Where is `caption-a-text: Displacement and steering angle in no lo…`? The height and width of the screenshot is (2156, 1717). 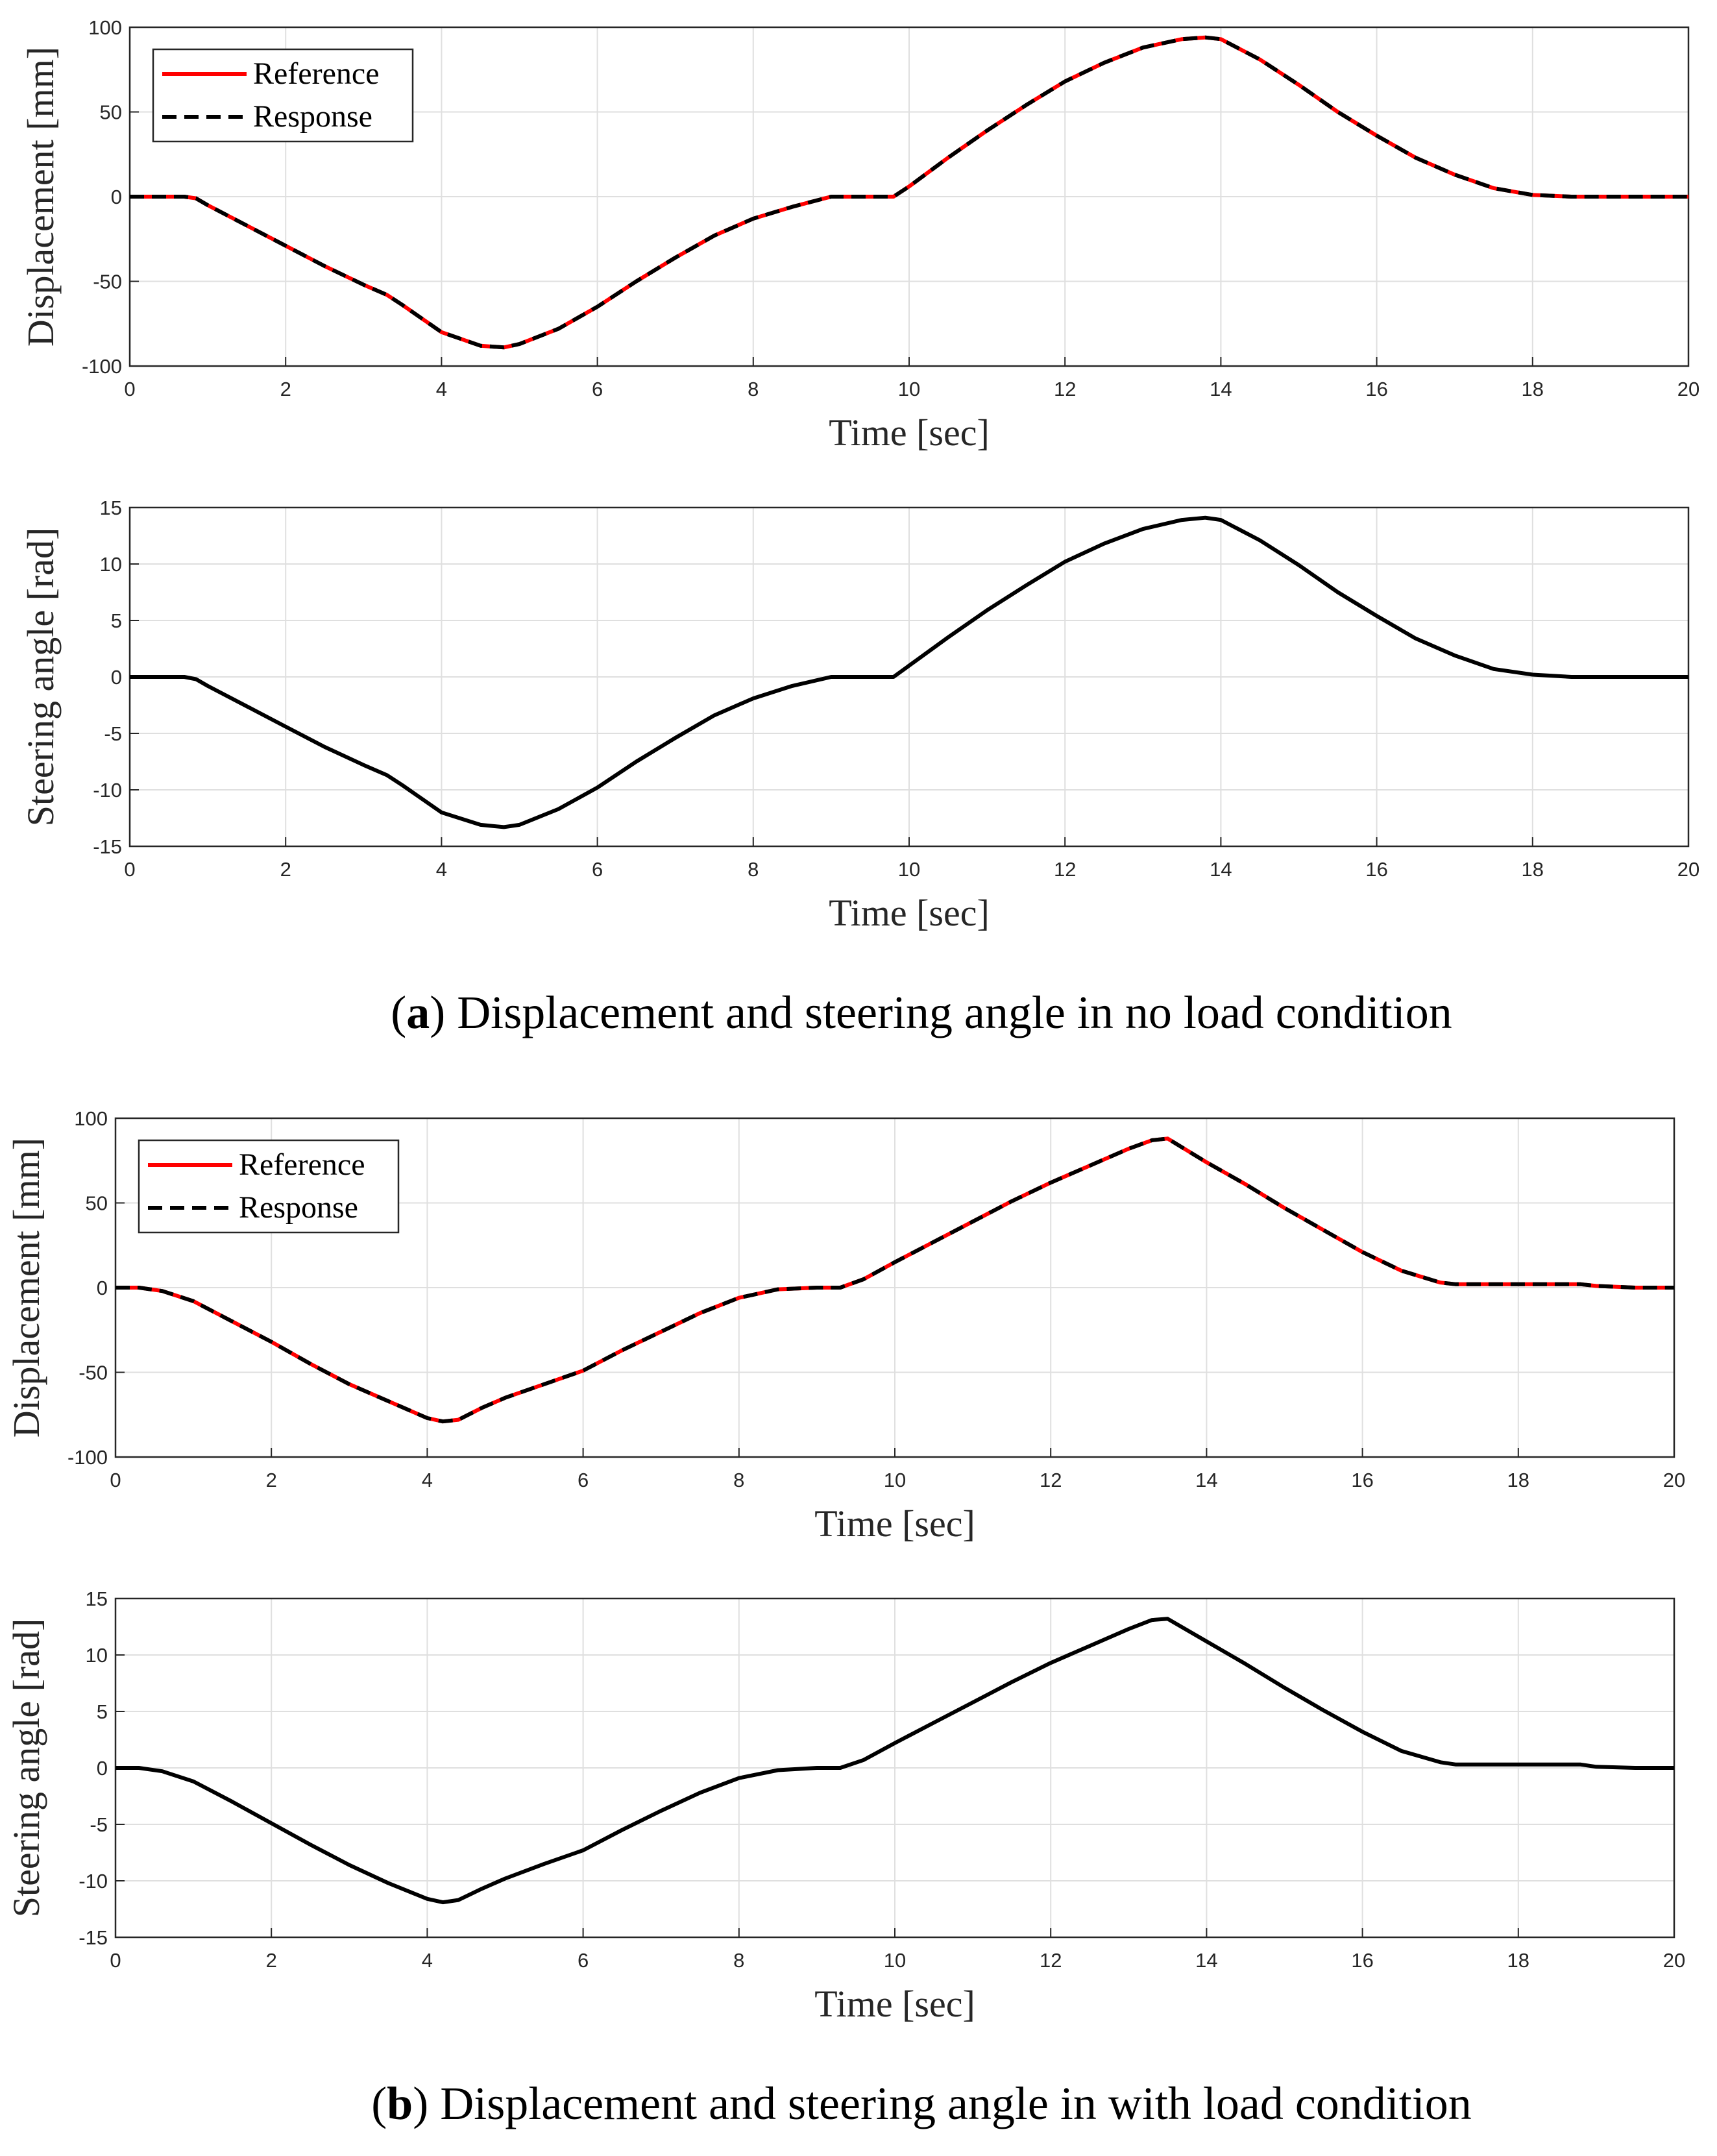
caption-a-text: Displacement and steering angle in no lo… is located at coordinates (948, 1012).